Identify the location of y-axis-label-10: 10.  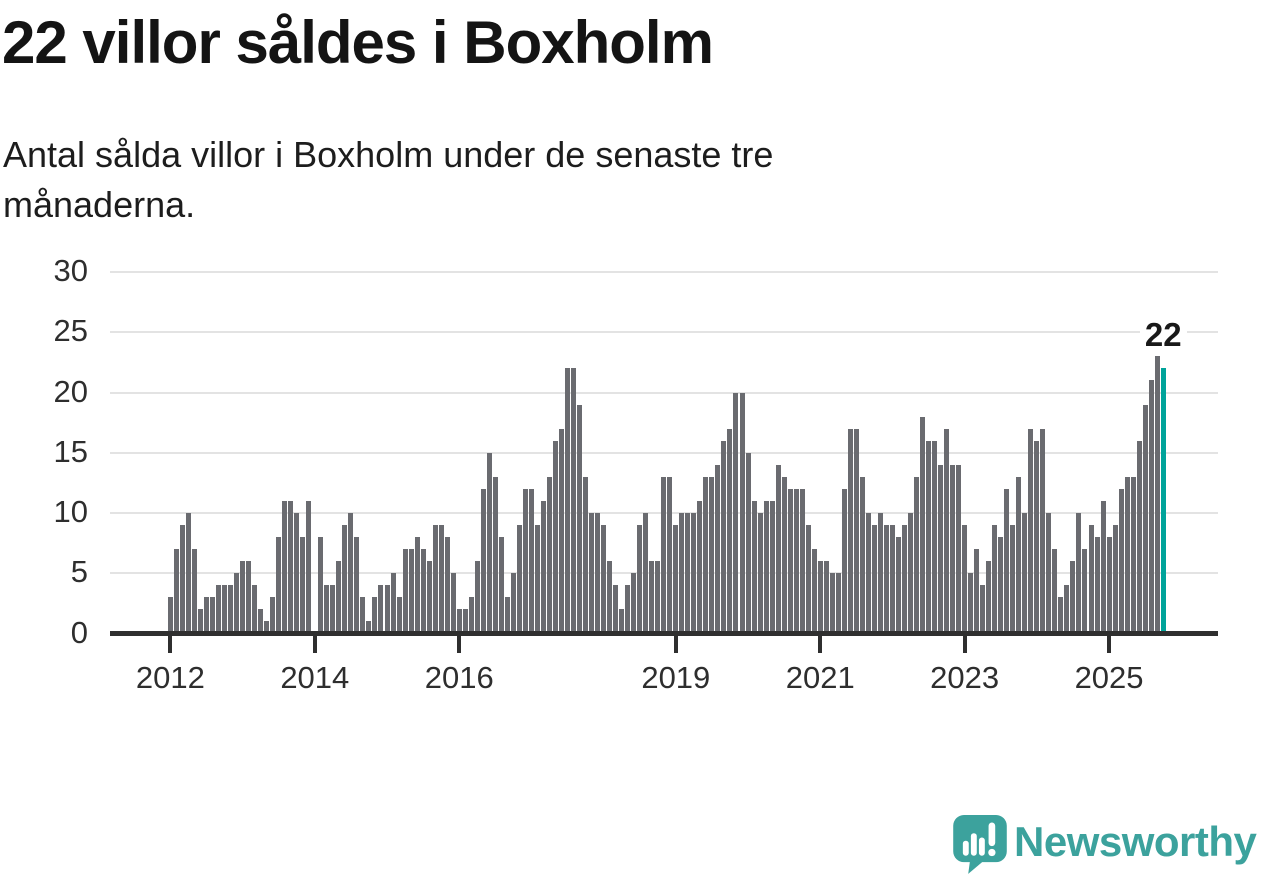
(70, 511).